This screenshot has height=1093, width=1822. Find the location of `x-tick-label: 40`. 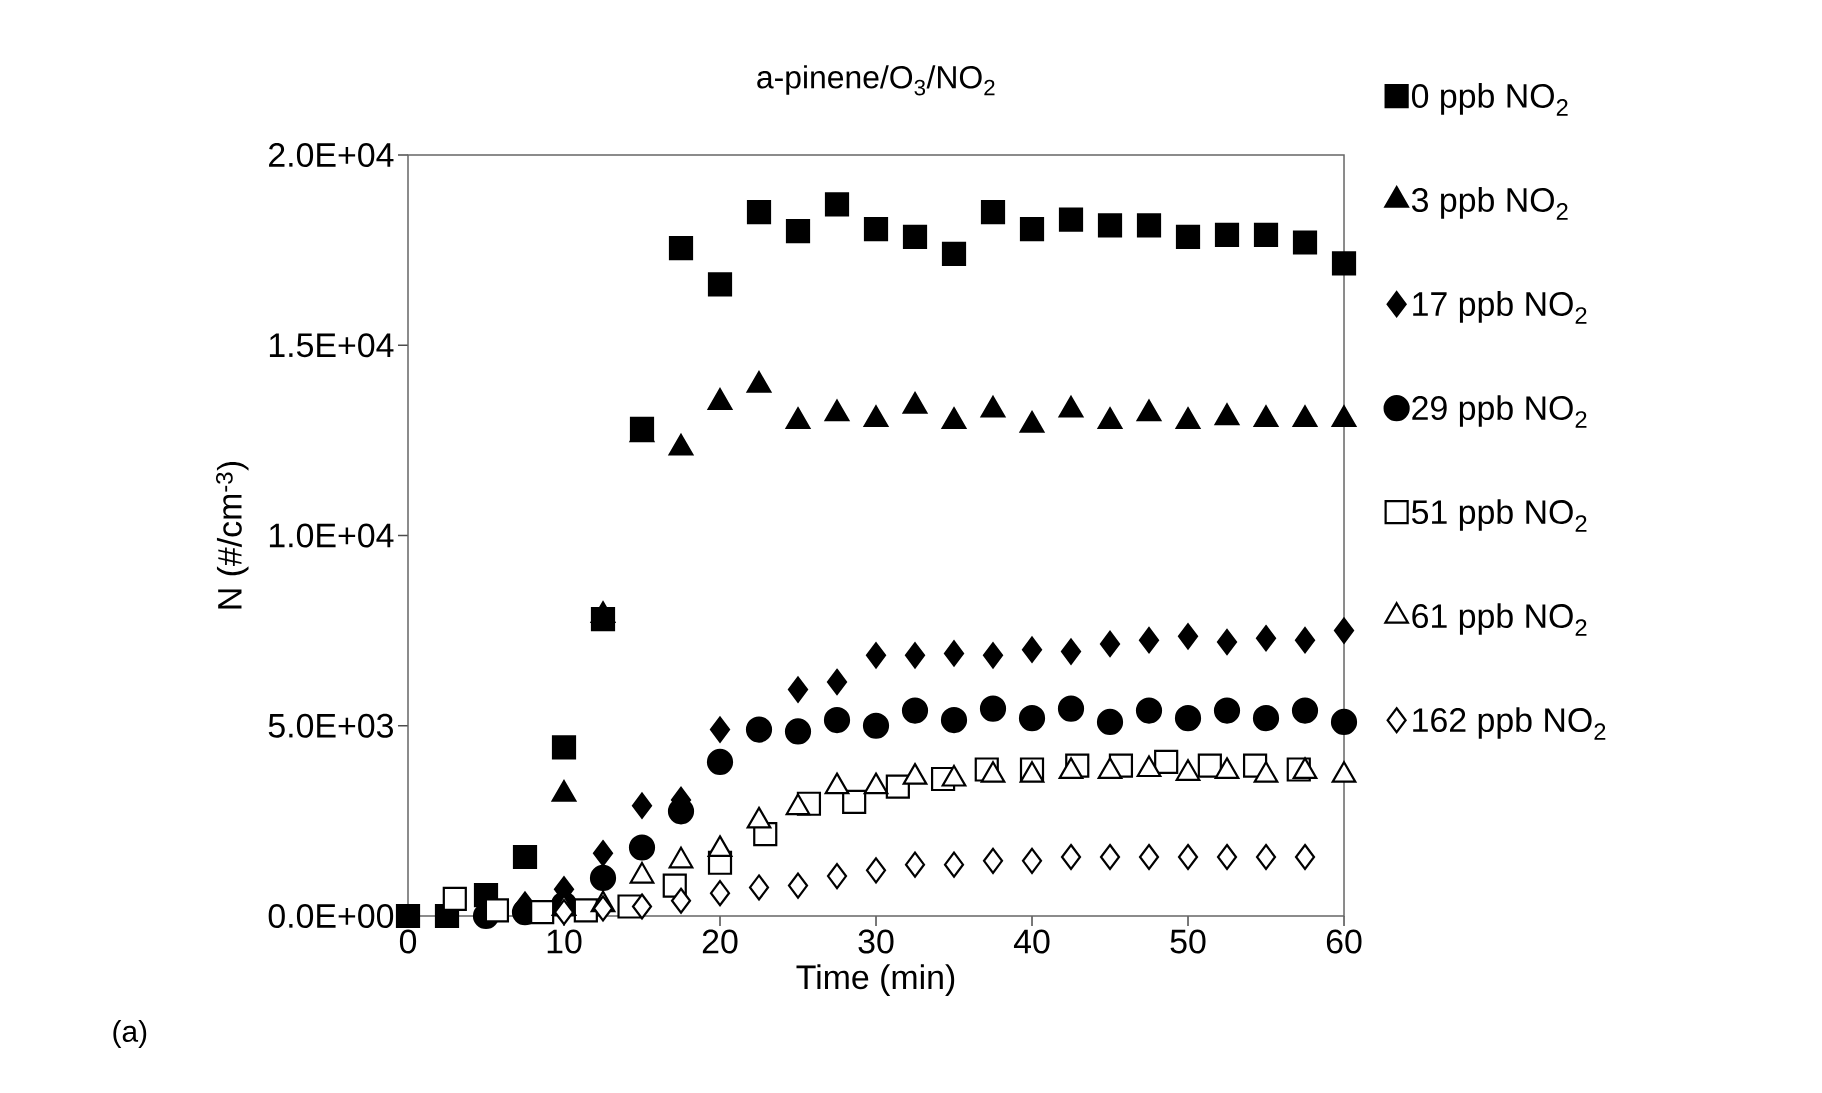

x-tick-label: 40 is located at coordinates (1031, 941).